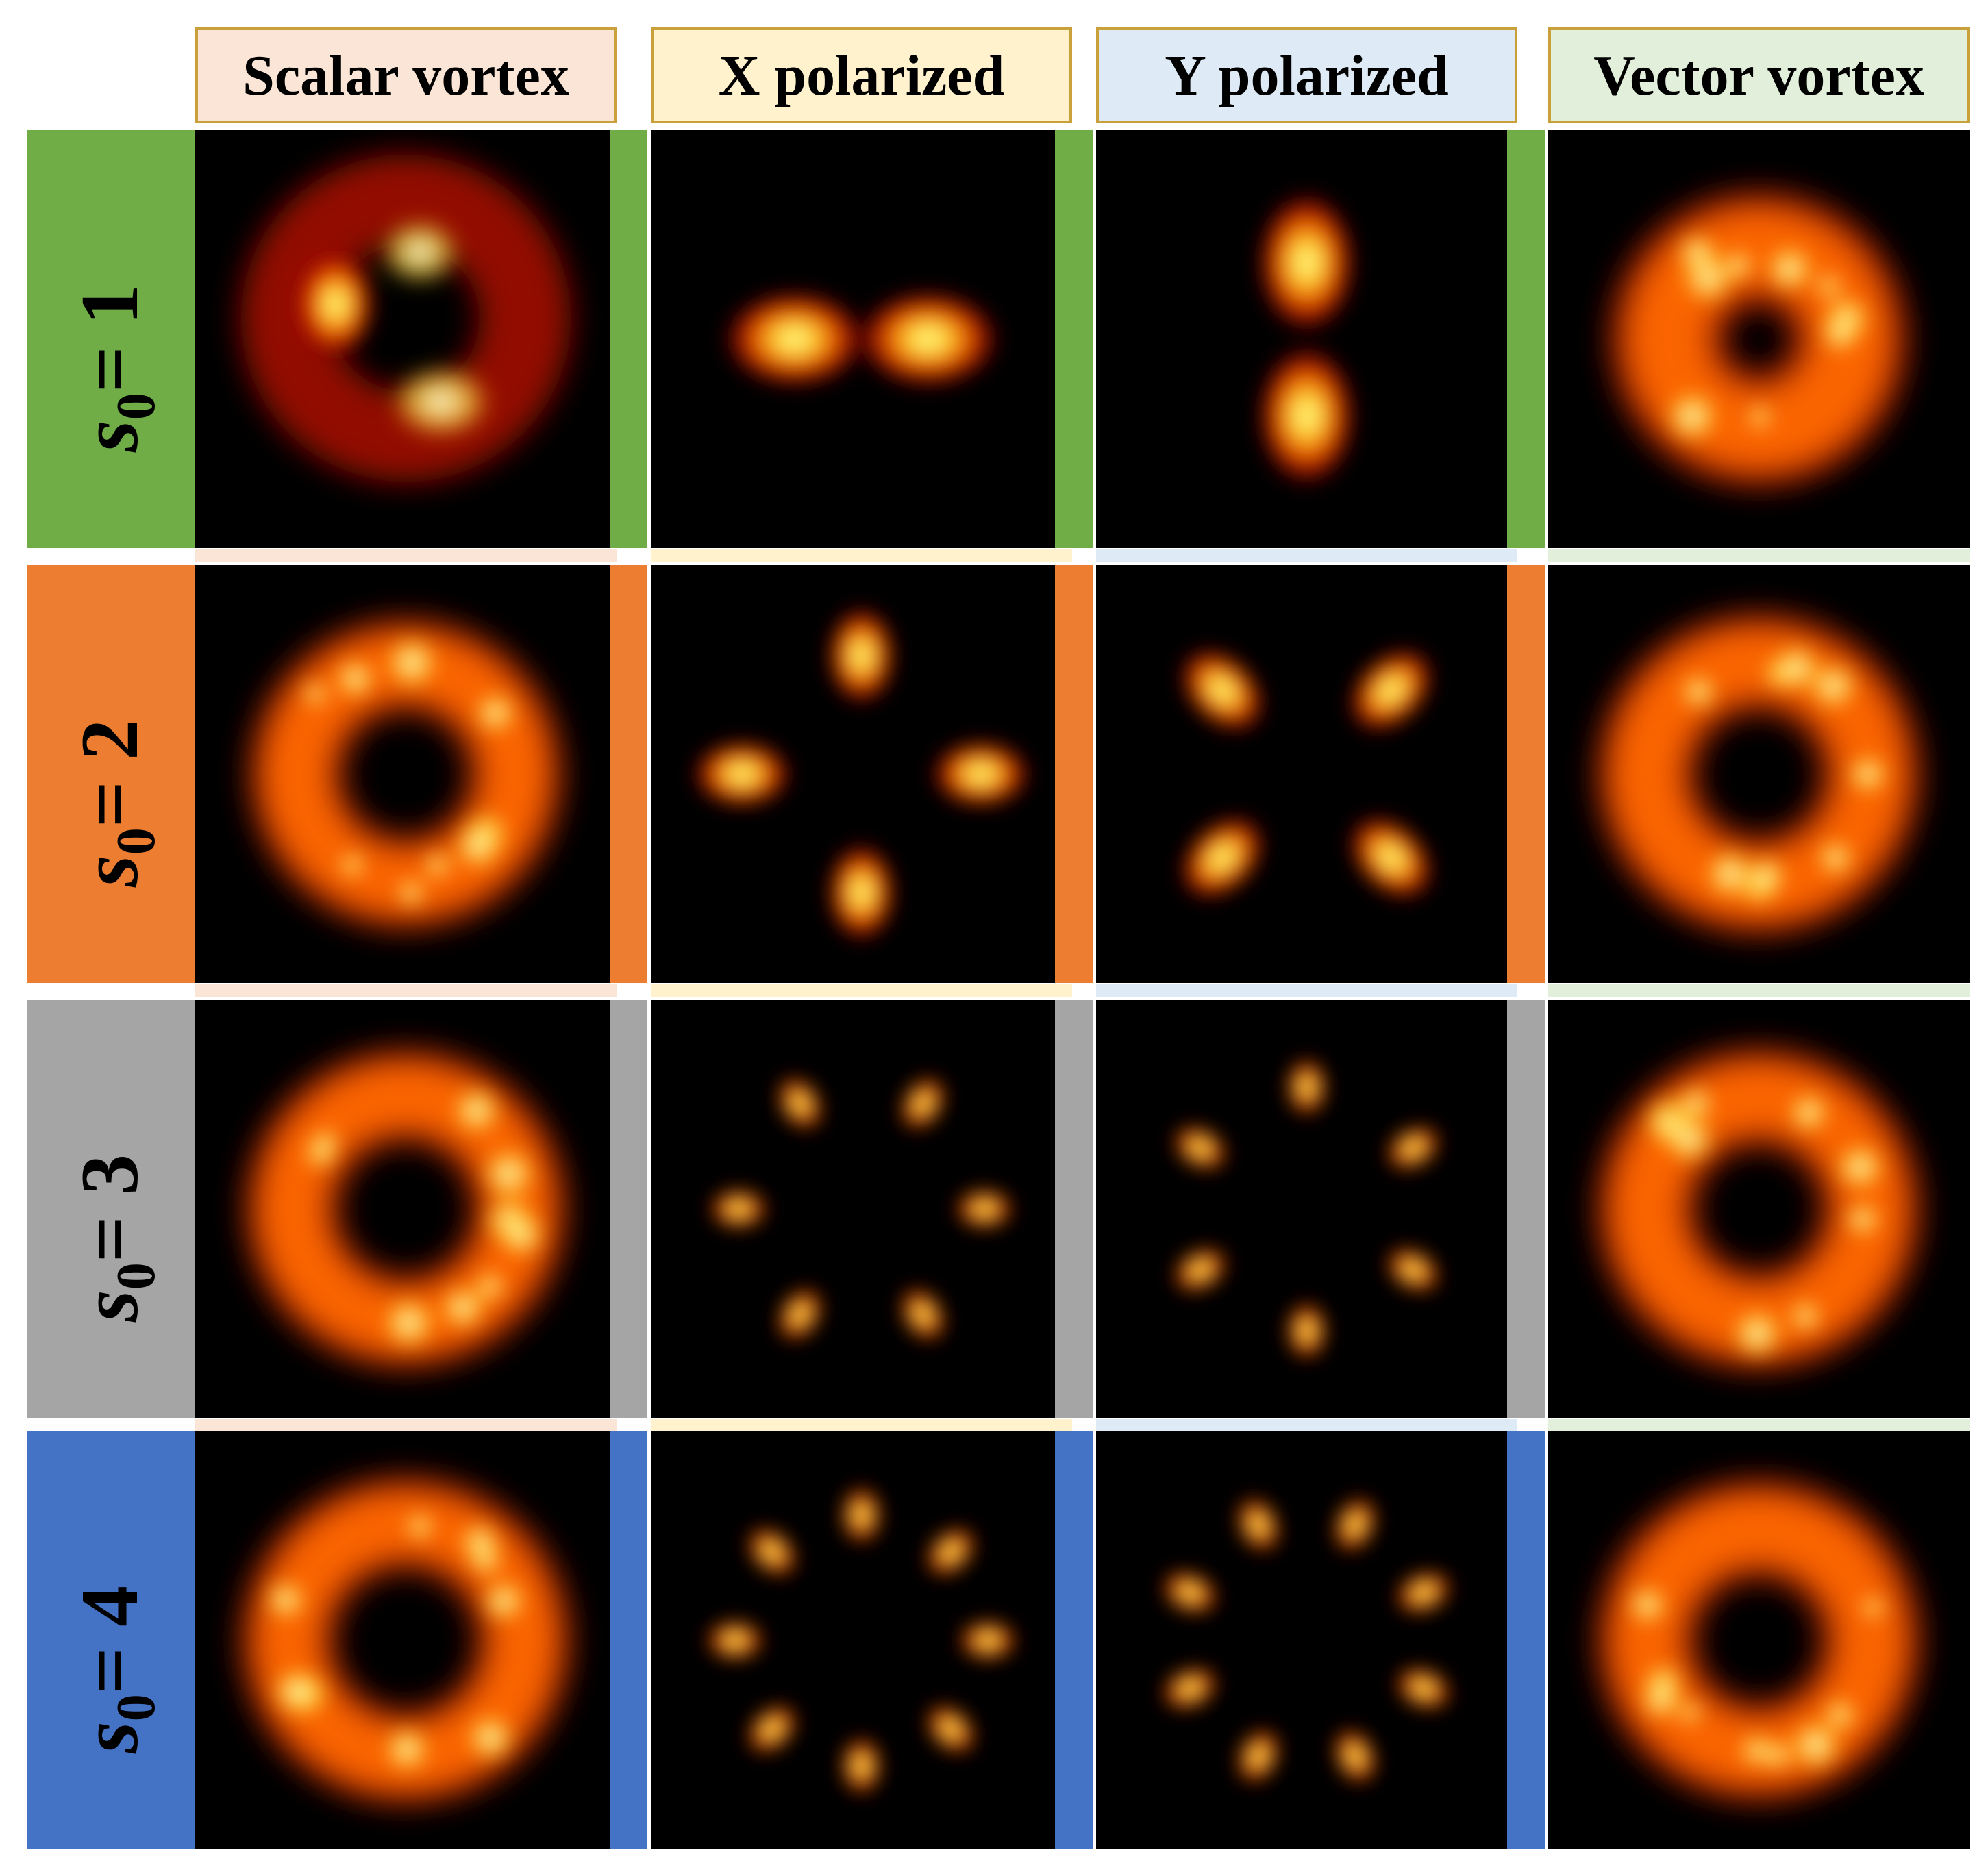 This screenshot has height=1863, width=1988. Describe the element at coordinates (1306, 1640) in the screenshot. I see `intensity-panel-s0-4-y-polarized` at that location.